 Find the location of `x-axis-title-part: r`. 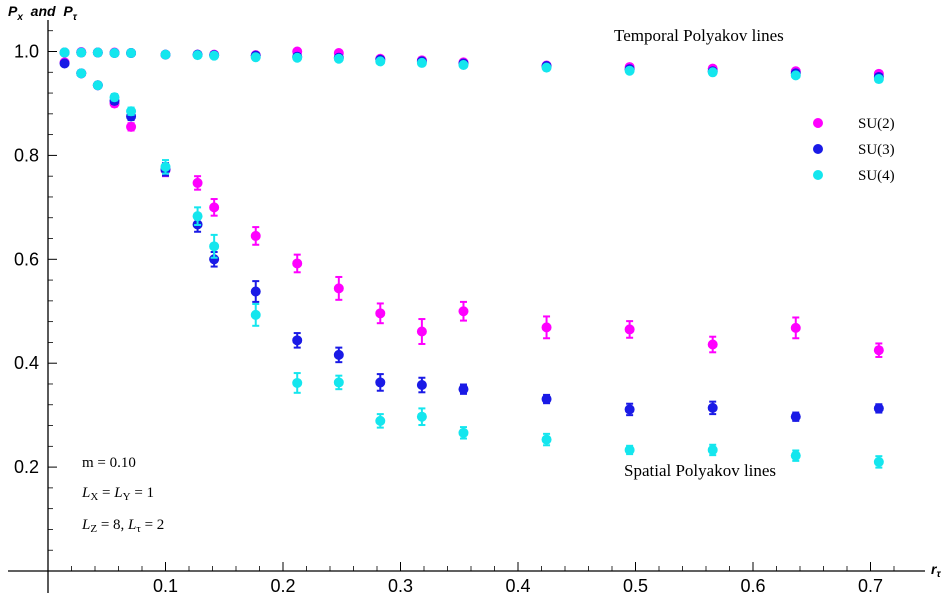

x-axis-title-part: r is located at coordinates (934, 569).